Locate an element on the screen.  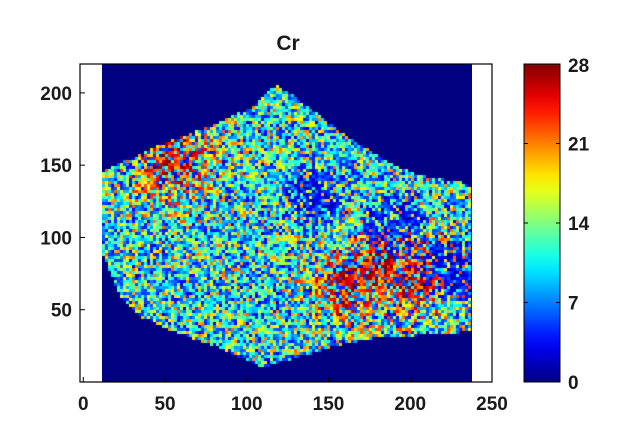
x-tick-label: 50 is located at coordinates (164, 404).